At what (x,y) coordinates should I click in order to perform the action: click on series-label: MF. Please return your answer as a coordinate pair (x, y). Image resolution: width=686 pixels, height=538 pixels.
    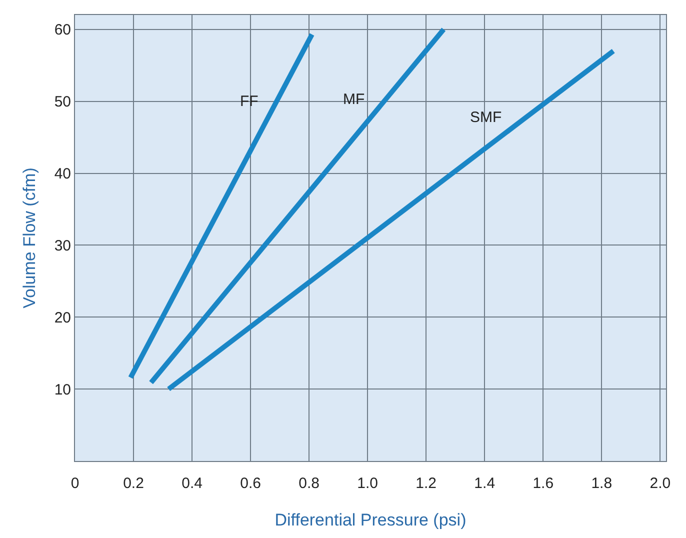
    Looking at the image, I should click on (354, 99).